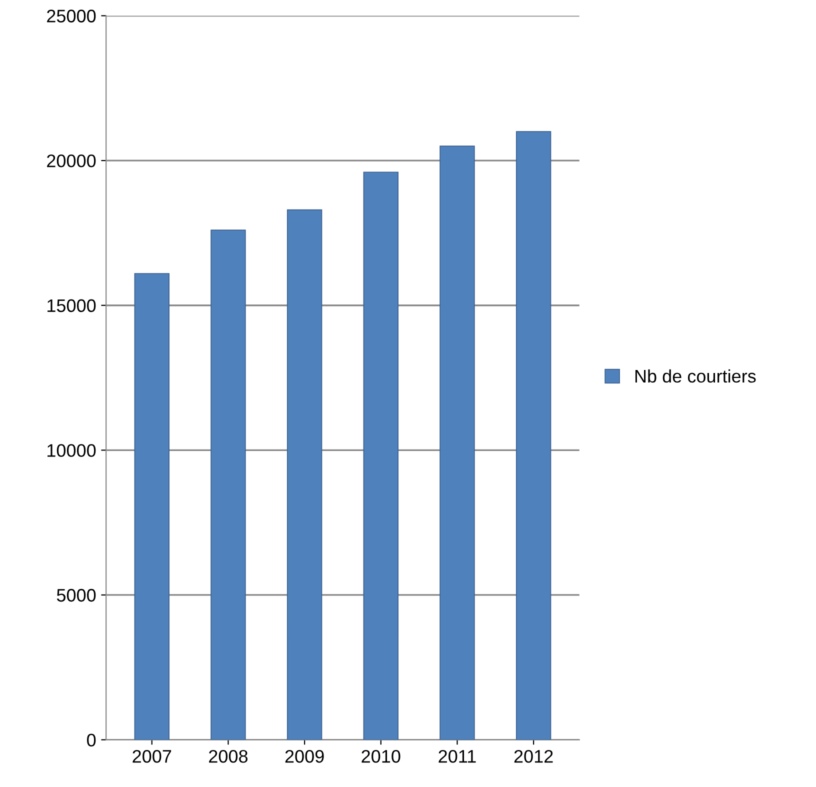 The image size is (816, 787). What do you see at coordinates (228, 756) in the screenshot?
I see `x-tick-label: 2008` at bounding box center [228, 756].